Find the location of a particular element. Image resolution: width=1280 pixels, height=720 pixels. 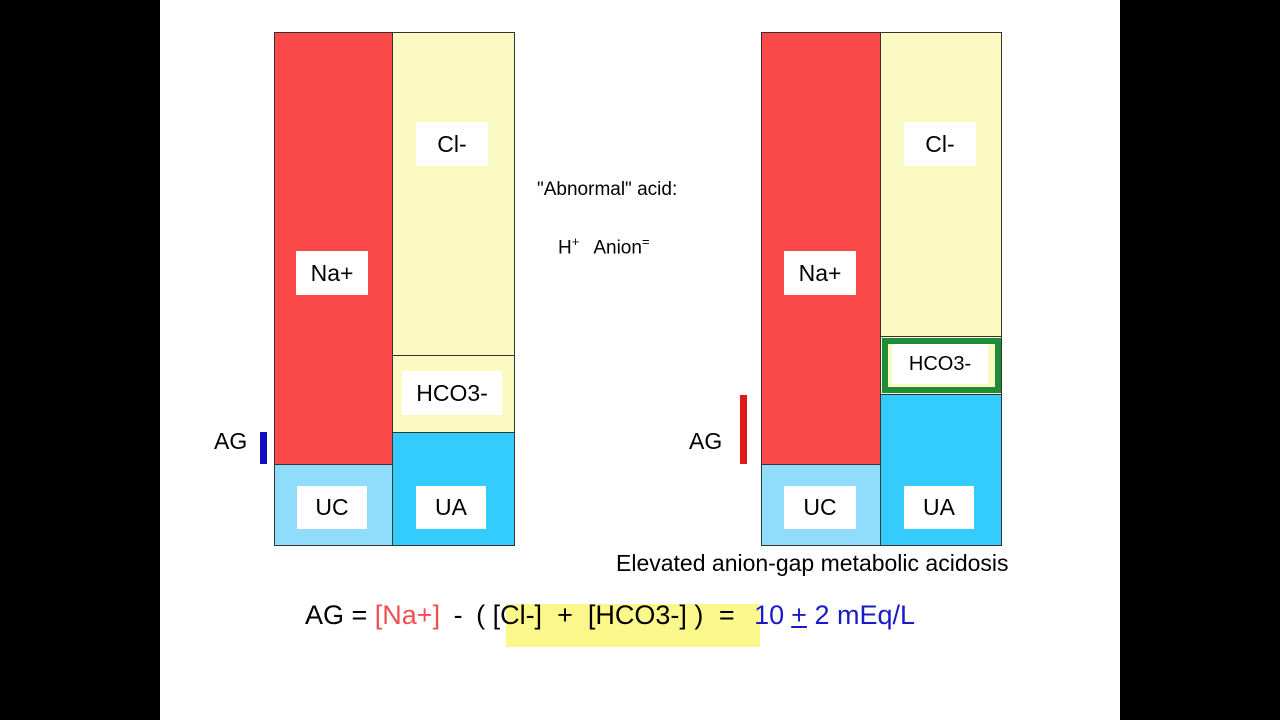

right-ag-label: AG is located at coordinates (706, 441).